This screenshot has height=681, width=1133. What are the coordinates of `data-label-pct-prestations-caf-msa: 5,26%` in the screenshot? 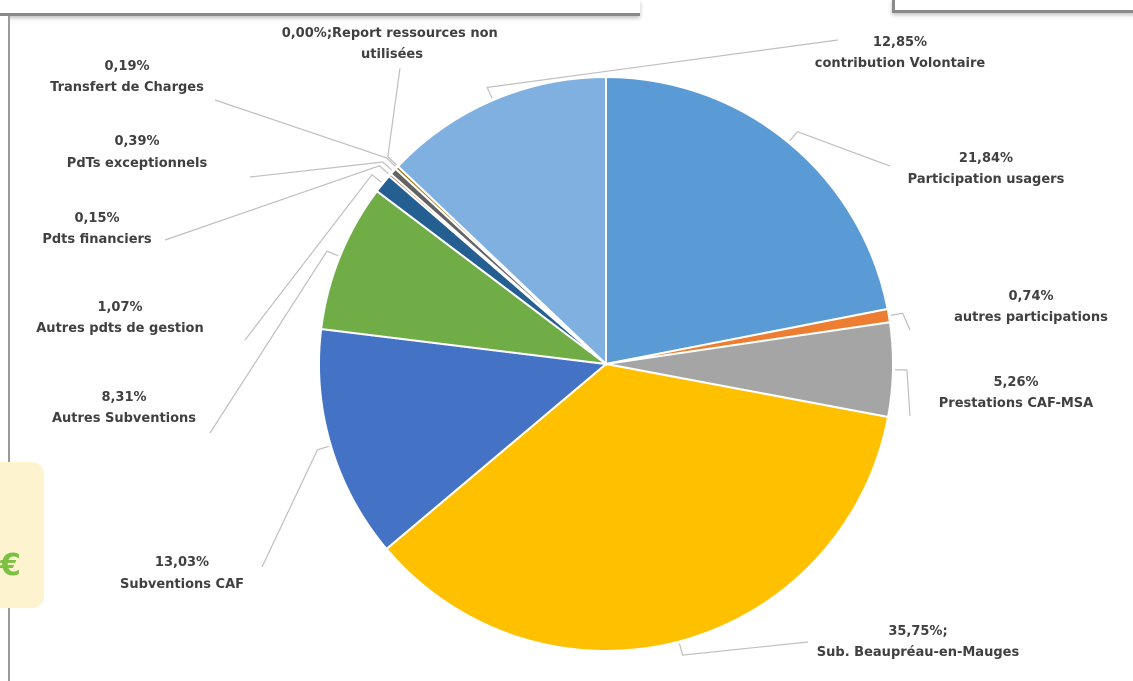 It's located at (1015, 382).